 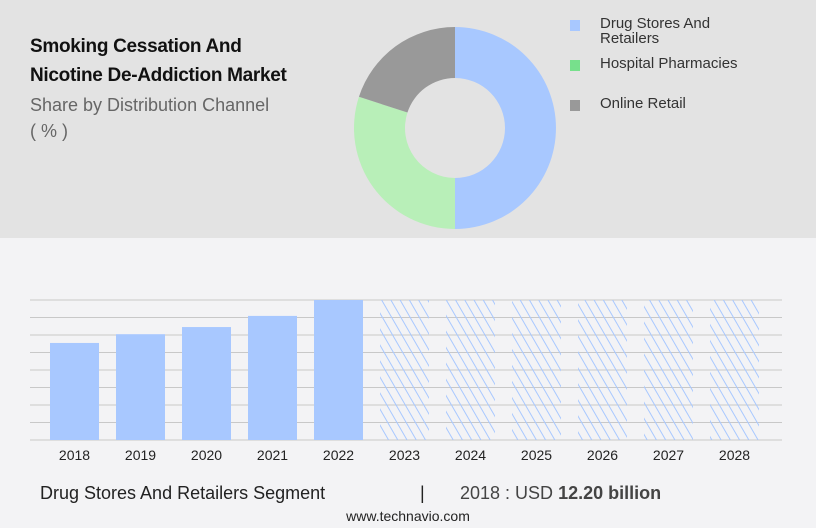 I want to click on donut-chart, so click(x=454, y=128).